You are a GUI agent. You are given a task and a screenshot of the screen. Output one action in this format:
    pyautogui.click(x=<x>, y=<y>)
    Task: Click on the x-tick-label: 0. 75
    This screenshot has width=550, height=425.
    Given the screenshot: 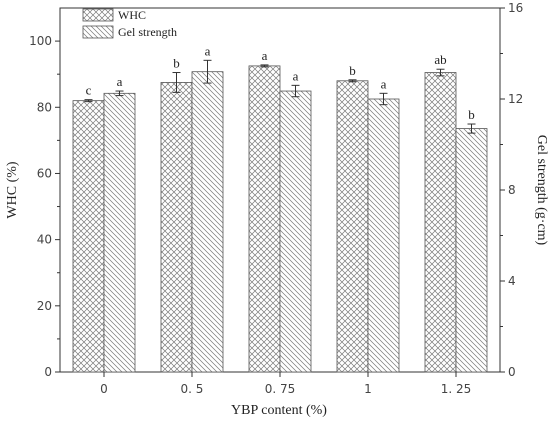 What is the action you would take?
    pyautogui.click(x=280, y=389)
    